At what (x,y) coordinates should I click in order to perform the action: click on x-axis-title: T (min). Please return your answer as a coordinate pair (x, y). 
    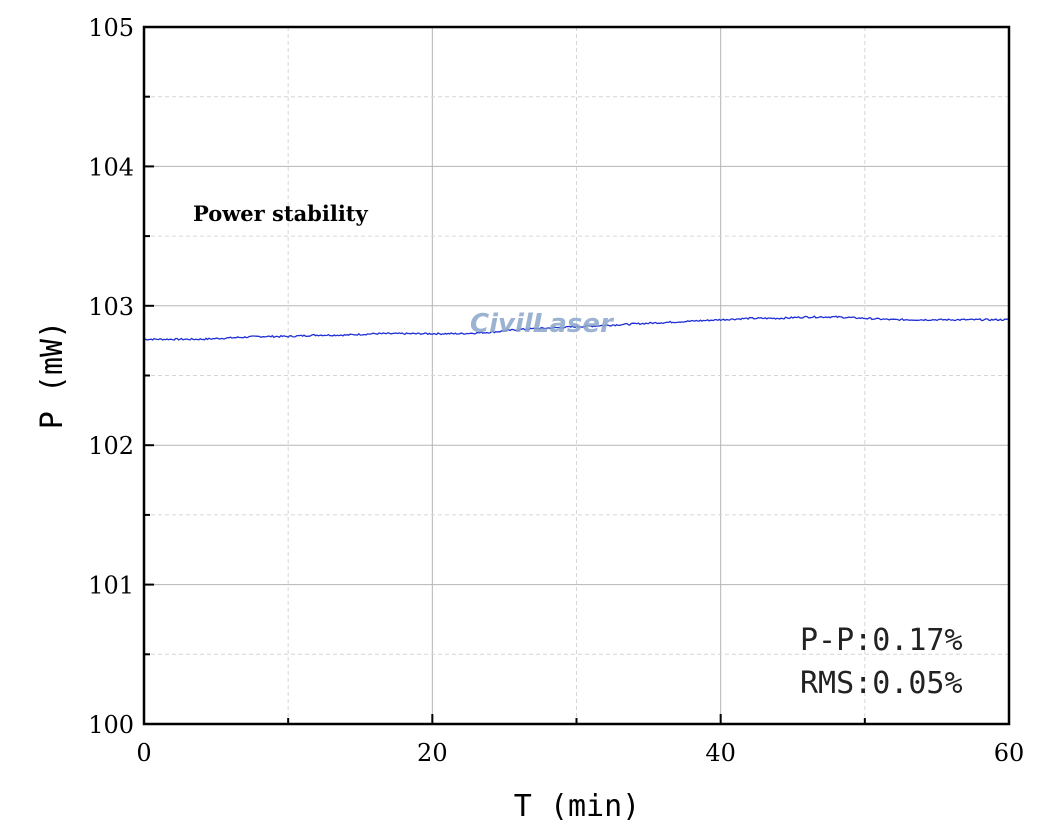
    Looking at the image, I should click on (577, 806).